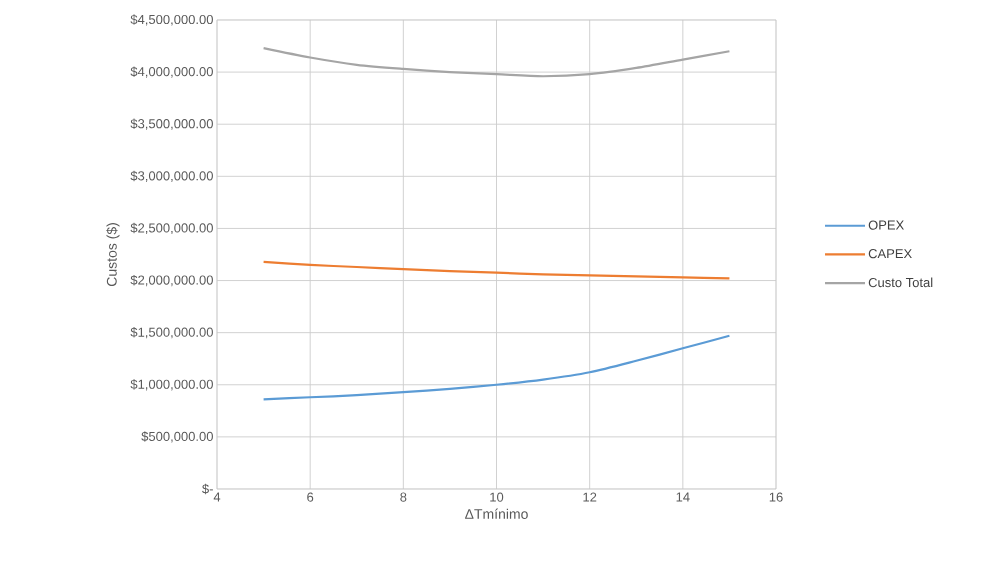 This screenshot has height=576, width=1002. I want to click on y-tick-label: $3,500,000.00, so click(171, 124).